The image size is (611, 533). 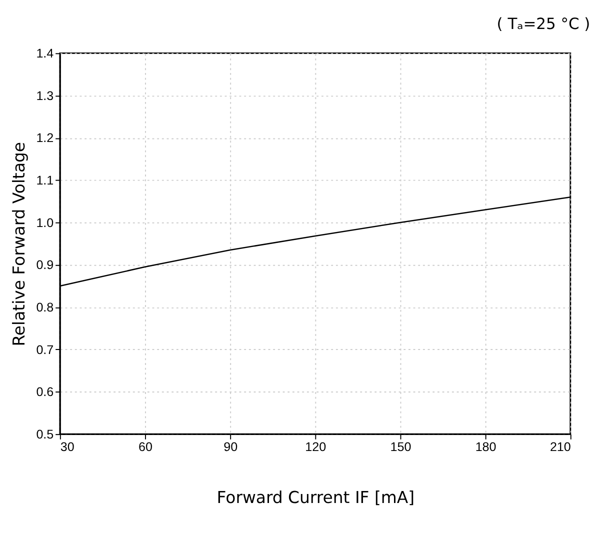 What do you see at coordinates (45, 53) in the screenshot?
I see `y-tick-label: 1.4` at bounding box center [45, 53].